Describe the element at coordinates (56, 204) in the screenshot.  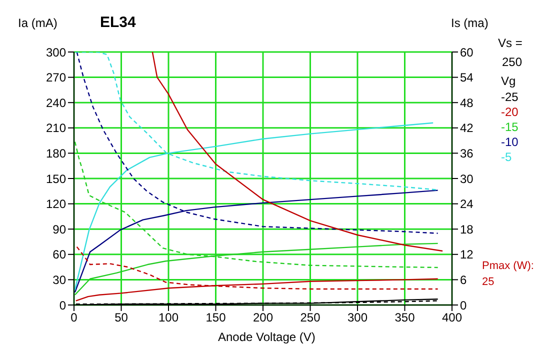
I see `y-tick-label: 120` at that location.